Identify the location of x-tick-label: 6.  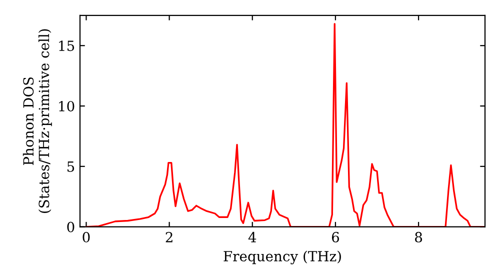
(336, 237).